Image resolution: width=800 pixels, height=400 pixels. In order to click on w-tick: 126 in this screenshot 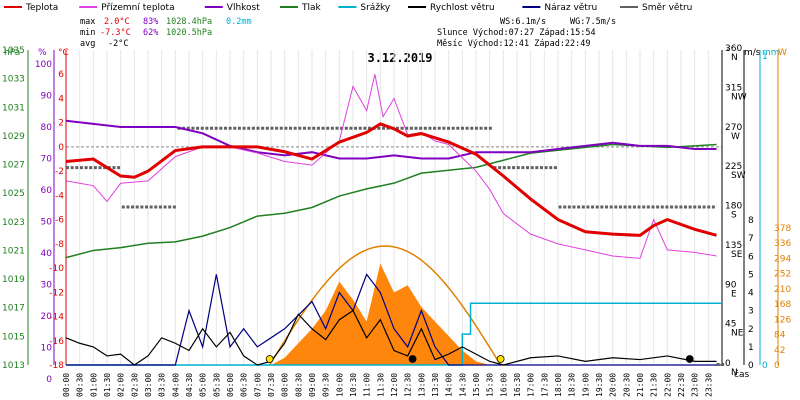, I will do `click(782, 320)`.